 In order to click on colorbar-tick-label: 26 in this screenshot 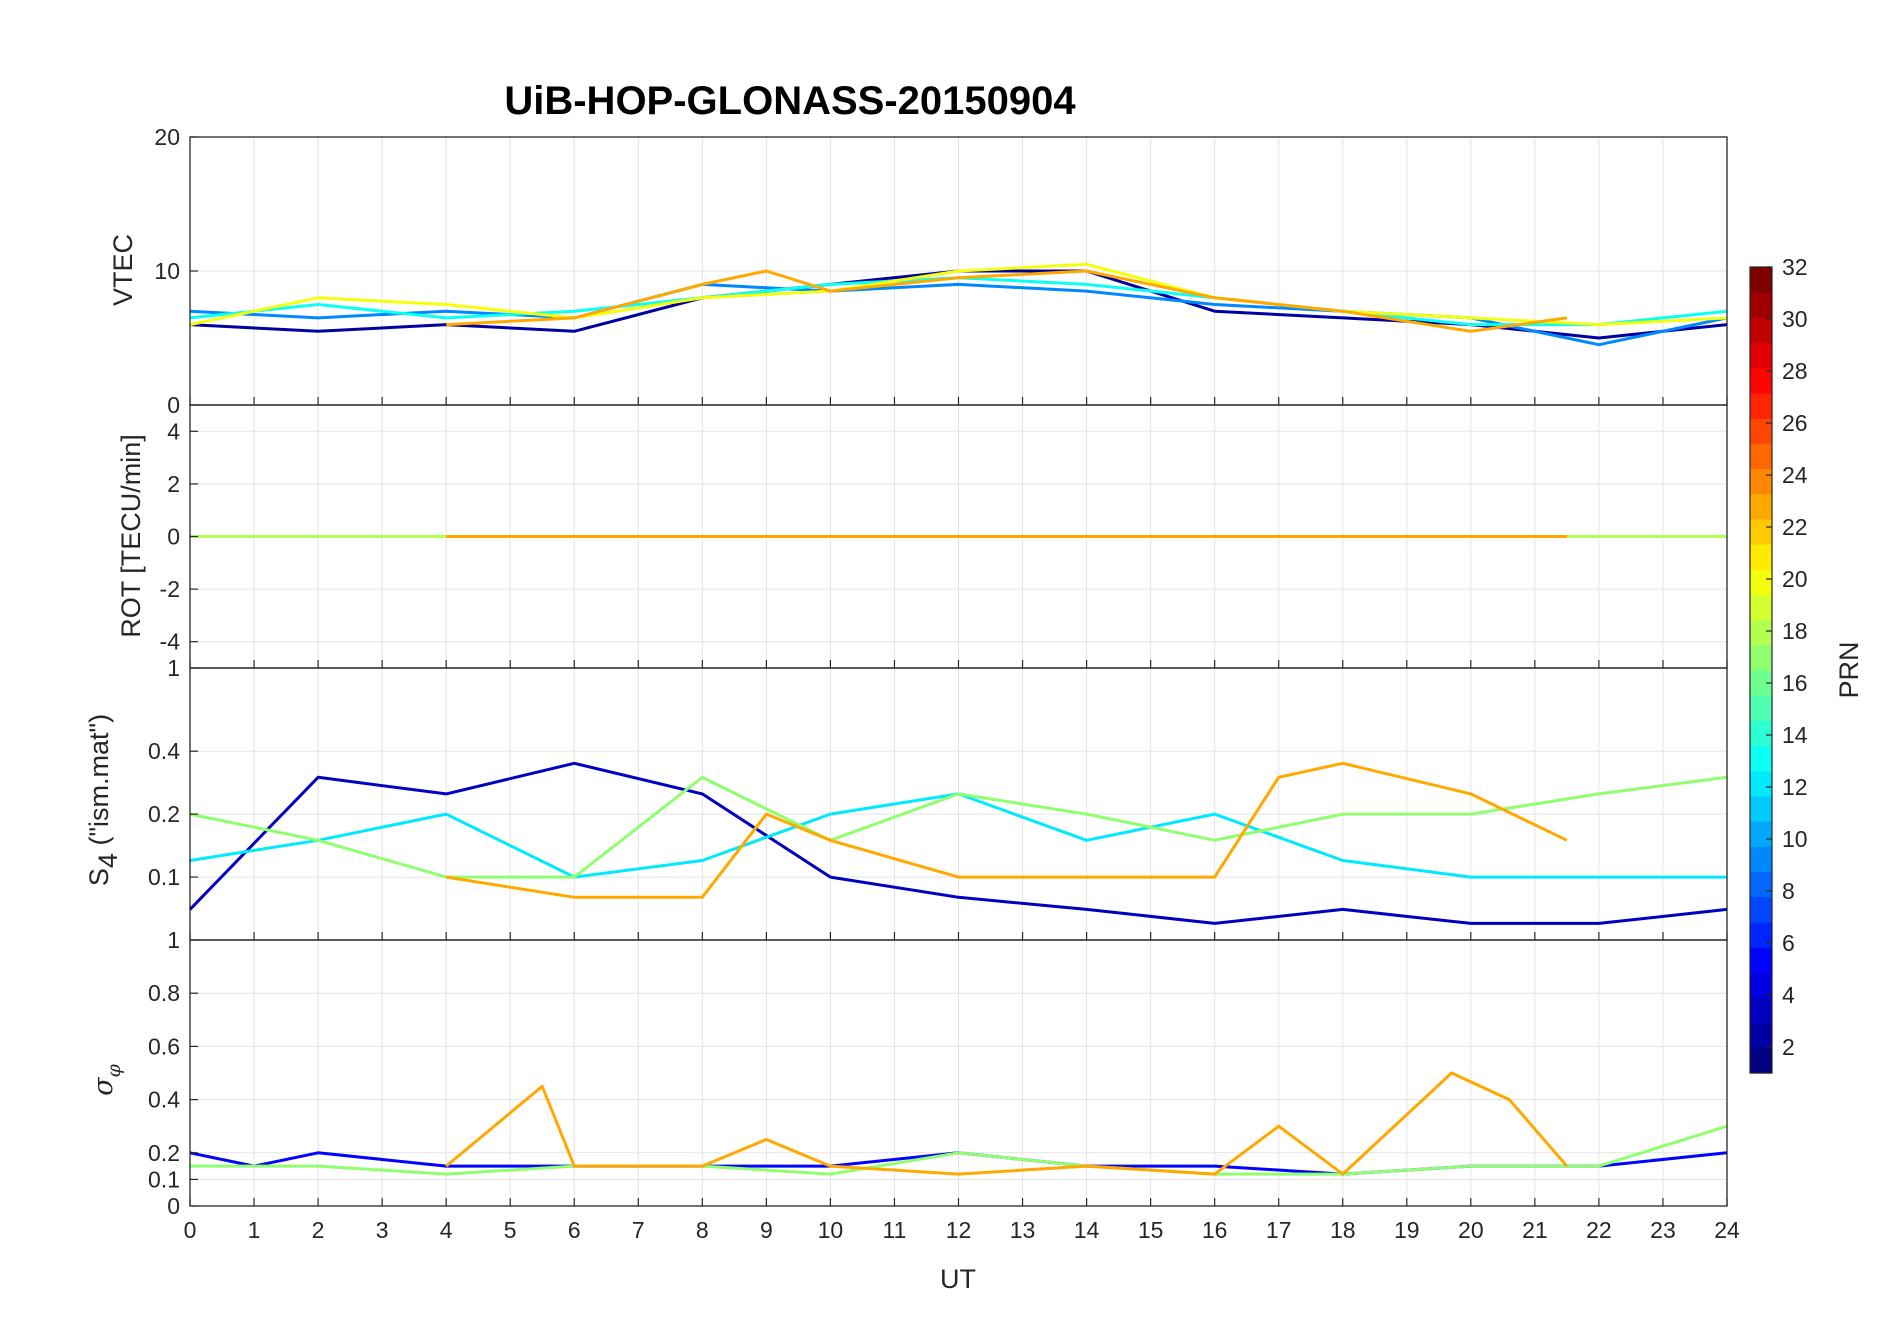, I will do `click(1795, 423)`.